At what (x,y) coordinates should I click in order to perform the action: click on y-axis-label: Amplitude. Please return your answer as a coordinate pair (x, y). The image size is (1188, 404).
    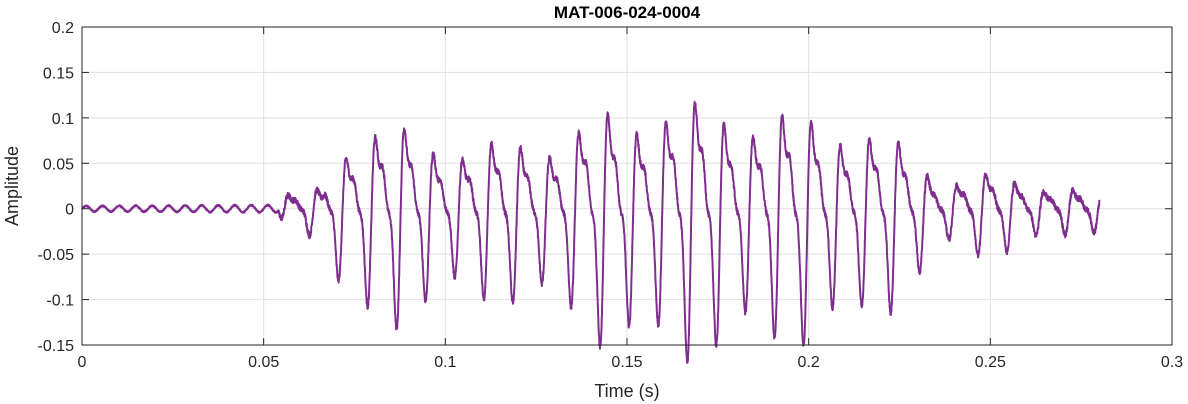
    Looking at the image, I should click on (12, 186).